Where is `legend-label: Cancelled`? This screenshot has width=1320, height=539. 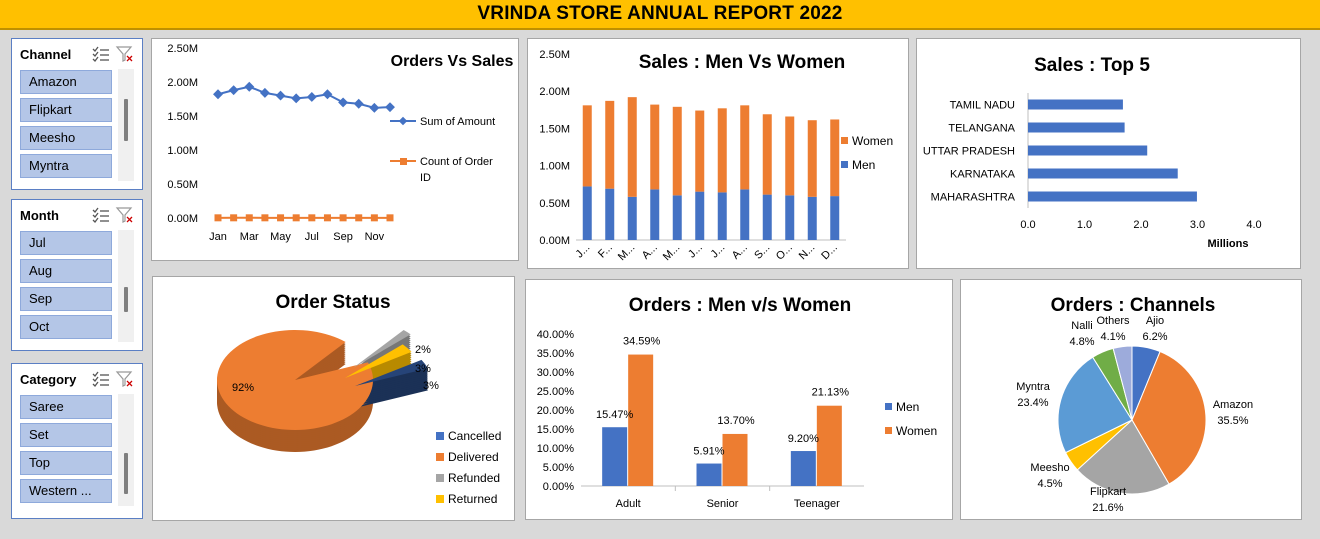
legend-label: Cancelled is located at coordinates (474, 436).